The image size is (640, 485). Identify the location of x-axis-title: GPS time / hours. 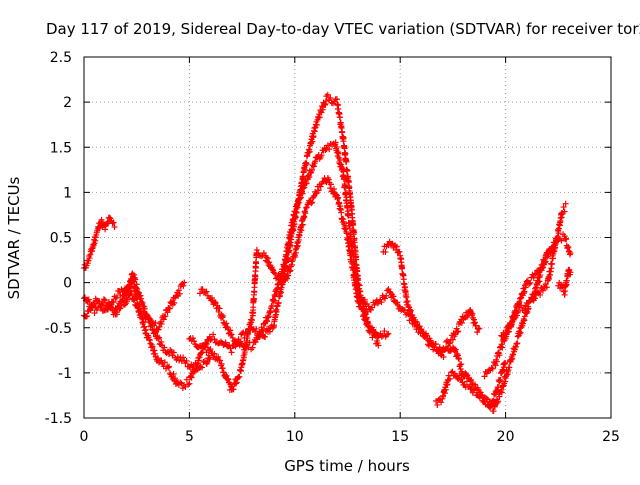
(347, 466).